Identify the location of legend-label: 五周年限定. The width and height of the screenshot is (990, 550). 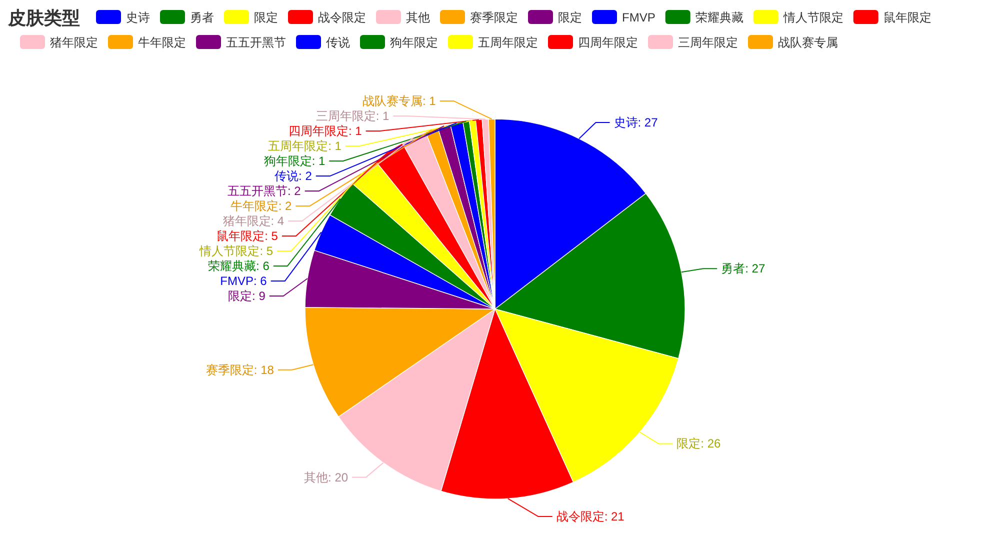
(508, 43).